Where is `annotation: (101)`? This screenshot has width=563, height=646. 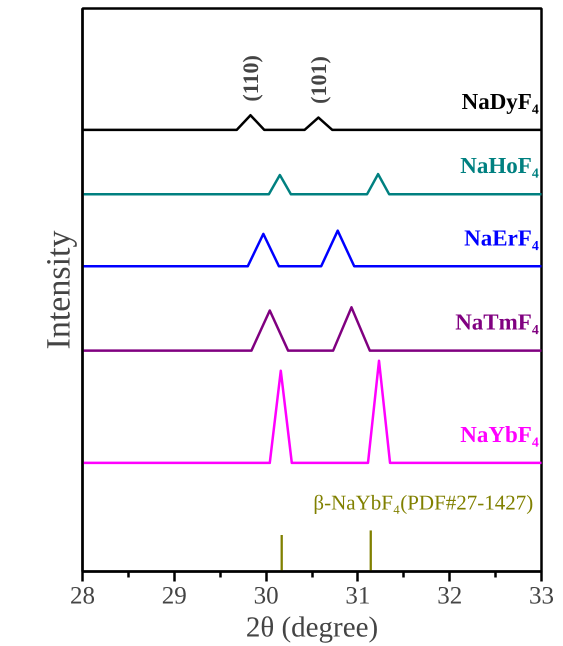 annotation: (101) is located at coordinates (318, 80).